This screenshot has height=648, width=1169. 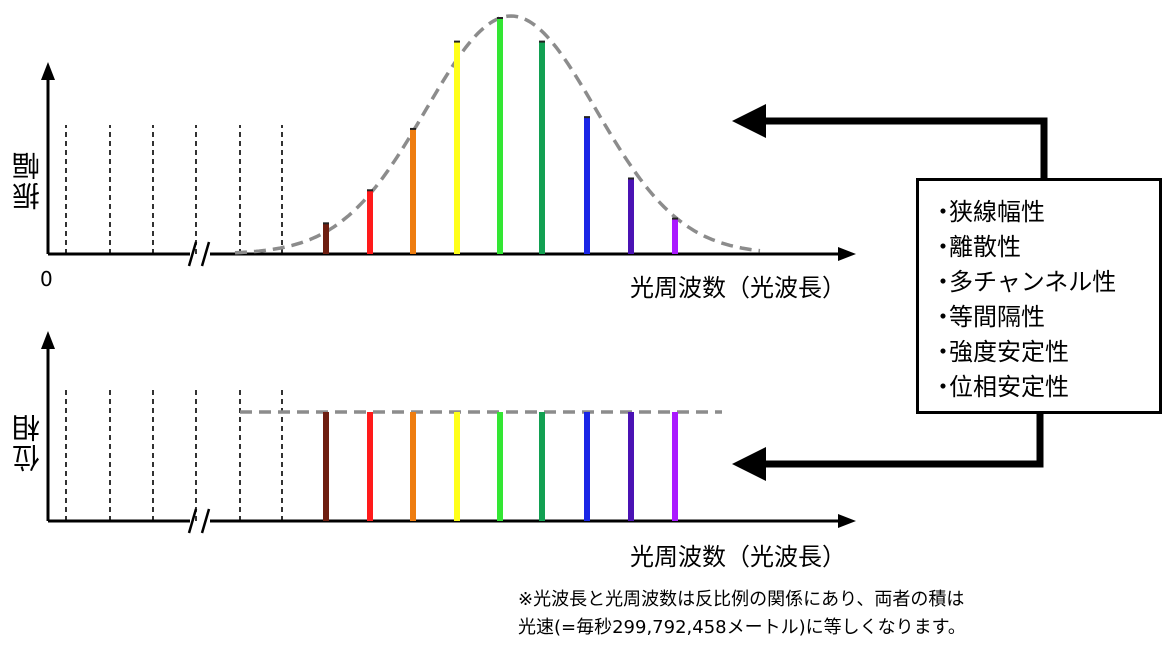 What do you see at coordinates (742, 627) in the screenshot?
I see `footnote-line: 光速(=毎秒299,792,458メートル)に等しくなります。` at bounding box center [742, 627].